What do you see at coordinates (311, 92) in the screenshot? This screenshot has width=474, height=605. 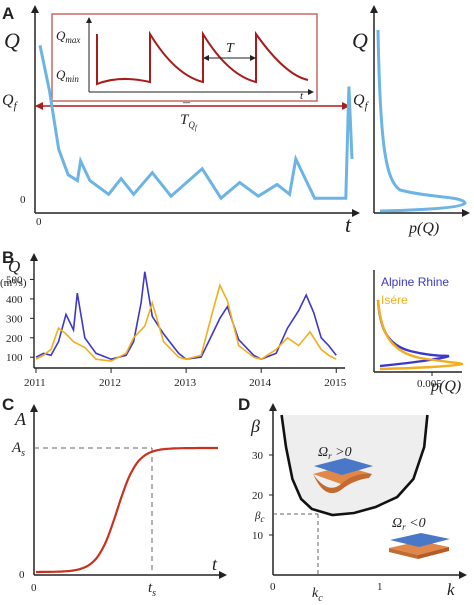 I see `inset-x-arrow` at bounding box center [311, 92].